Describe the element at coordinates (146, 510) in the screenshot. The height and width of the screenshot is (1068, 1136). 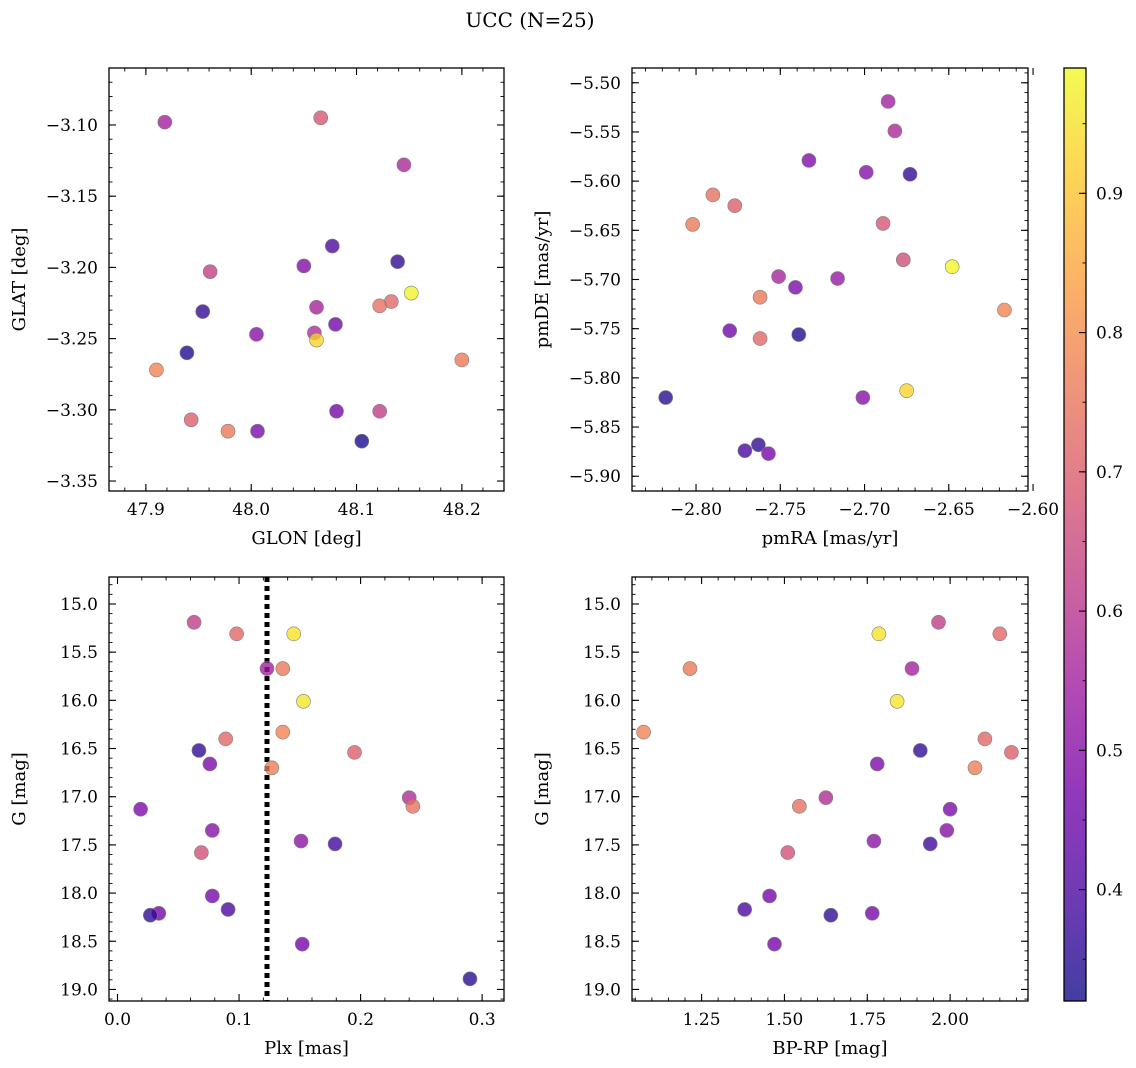
I see `x-tick-label: 47.9` at that location.